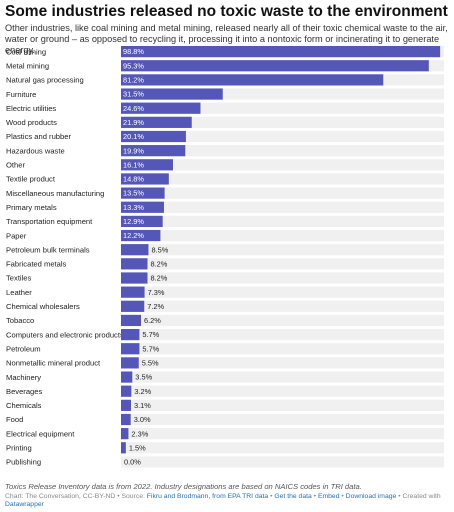  What do you see at coordinates (207, 496) in the screenshot?
I see `source-link: Fikru and Brodmann, from EPA TRI data` at bounding box center [207, 496].